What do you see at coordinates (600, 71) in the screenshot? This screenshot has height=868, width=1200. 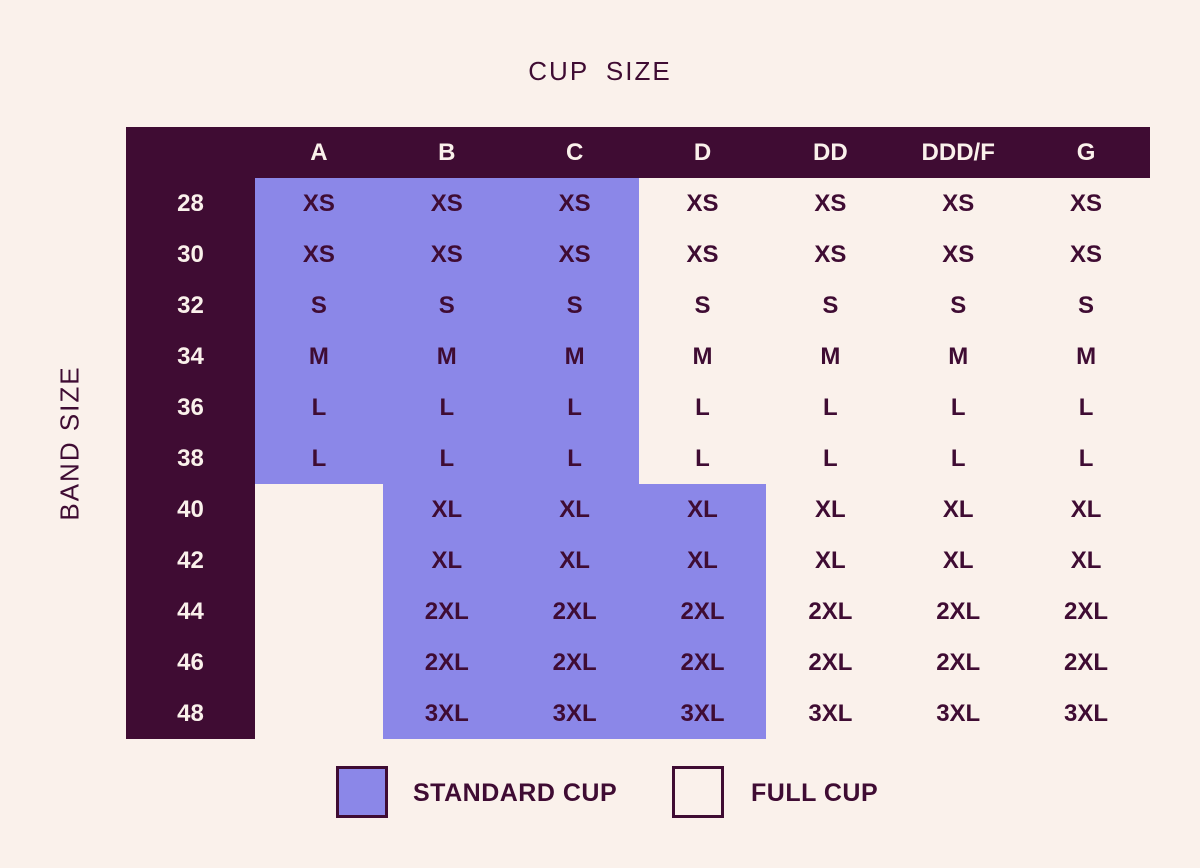 I see `page-title: CUP SIZE` at bounding box center [600, 71].